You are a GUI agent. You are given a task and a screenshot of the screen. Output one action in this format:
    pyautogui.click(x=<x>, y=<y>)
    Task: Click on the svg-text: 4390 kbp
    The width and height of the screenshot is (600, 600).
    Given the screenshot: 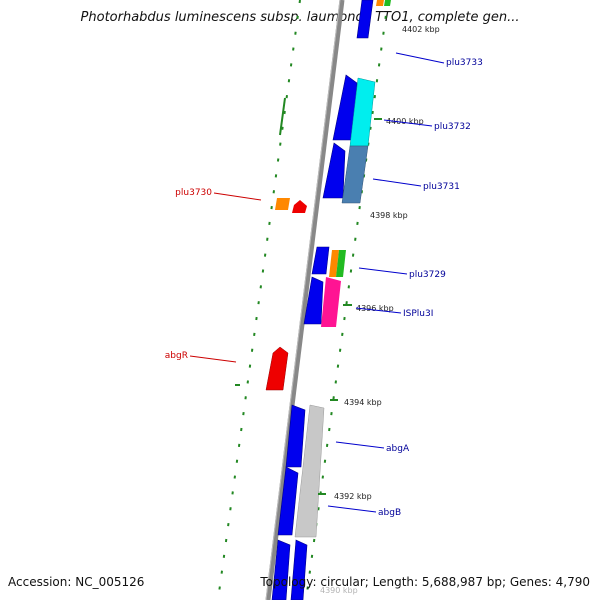 What is the action you would take?
    pyautogui.click(x=339, y=590)
    